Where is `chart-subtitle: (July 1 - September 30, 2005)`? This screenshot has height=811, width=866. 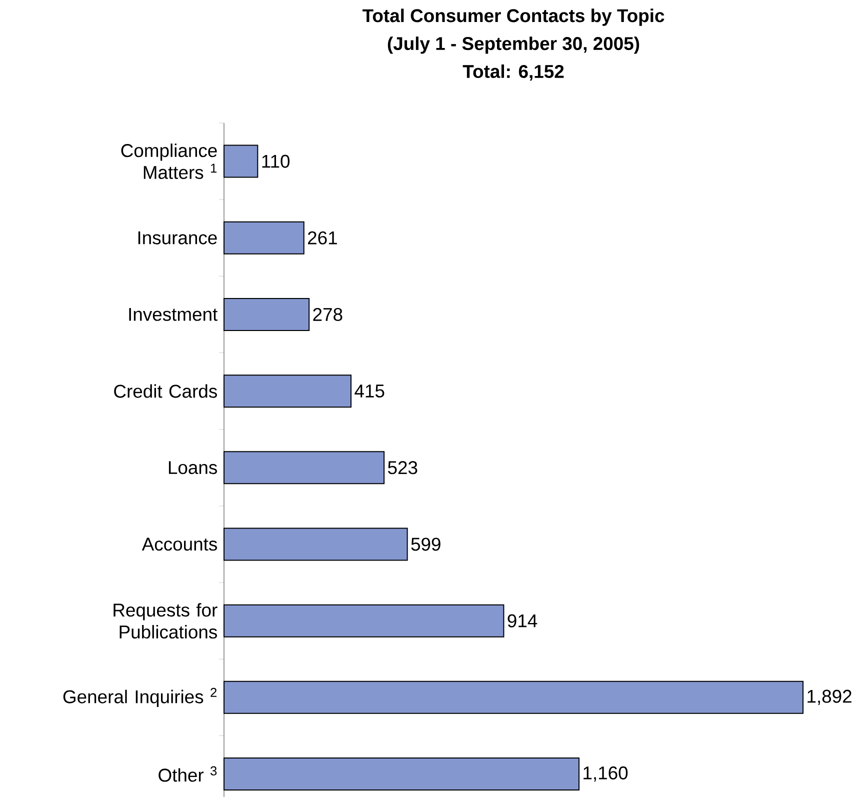 chart-subtitle: (July 1 - September 30, 2005) is located at coordinates (514, 45).